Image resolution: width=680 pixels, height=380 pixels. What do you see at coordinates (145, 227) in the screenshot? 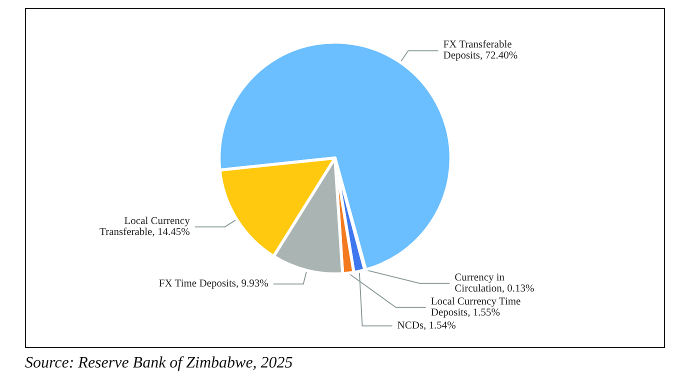
I see `slice-label: Local Currency Transferable, 14.45%` at bounding box center [145, 227].